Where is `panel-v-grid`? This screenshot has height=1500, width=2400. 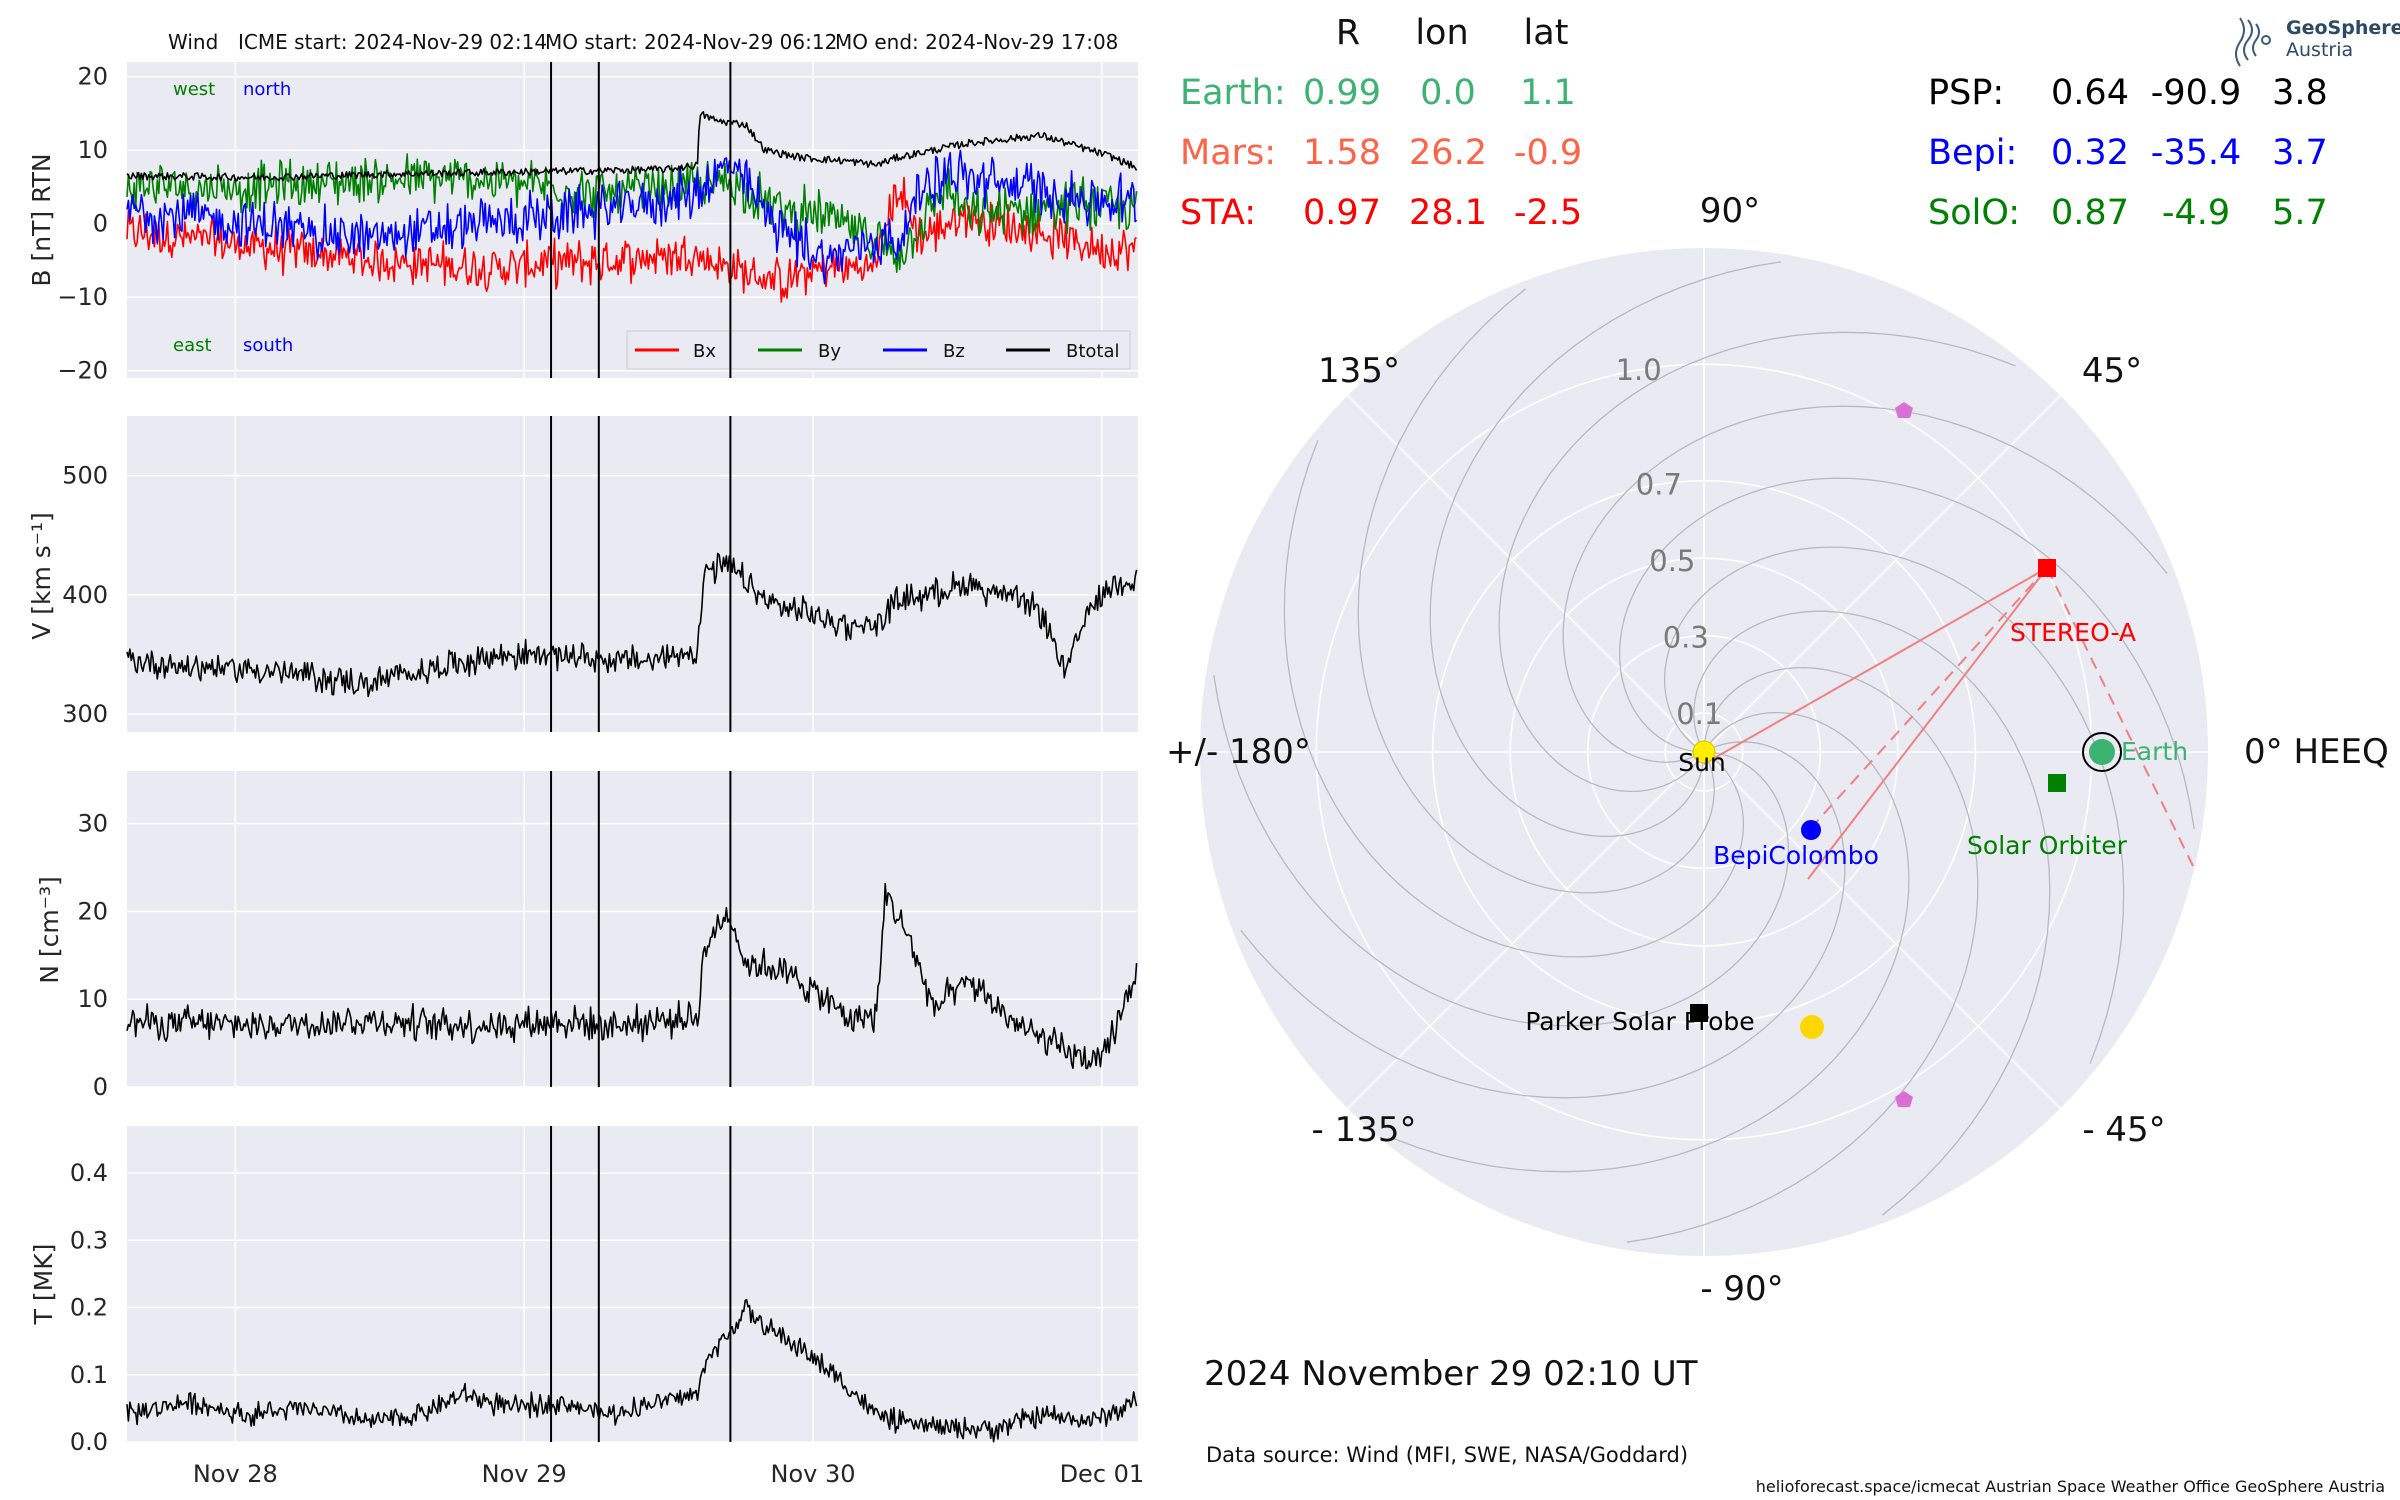
panel-v-grid is located at coordinates (632, 574).